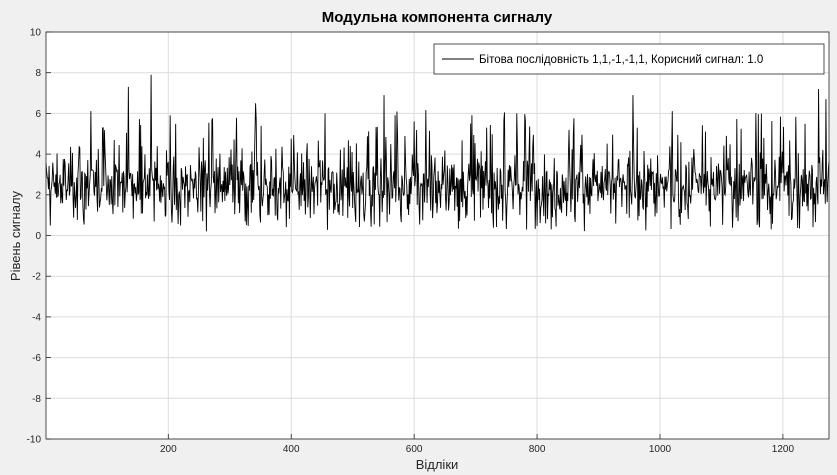  What do you see at coordinates (36, 317) in the screenshot?
I see `y-tick-label: -4` at bounding box center [36, 317].